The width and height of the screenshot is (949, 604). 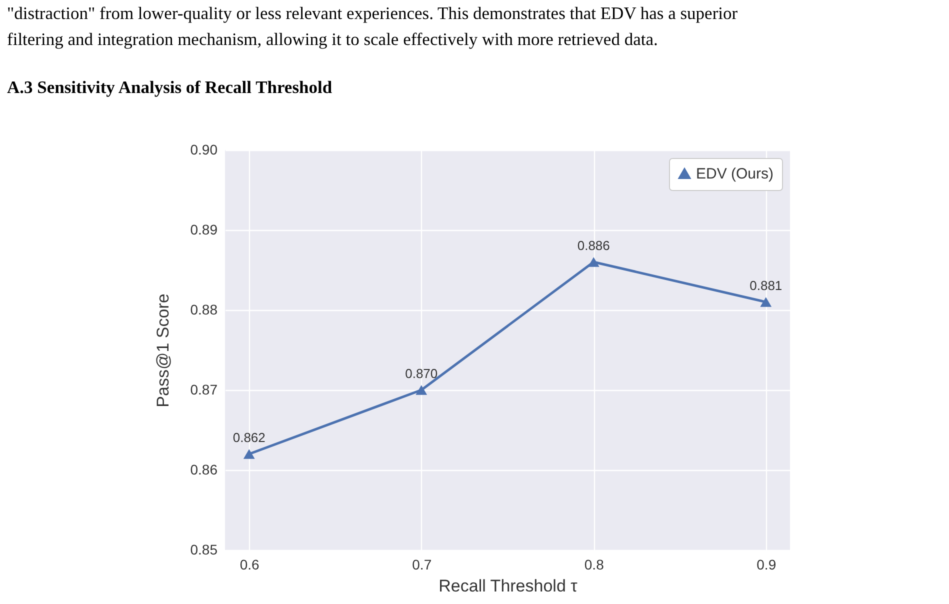 I want to click on y-tick-label: 0.89, so click(x=204, y=230).